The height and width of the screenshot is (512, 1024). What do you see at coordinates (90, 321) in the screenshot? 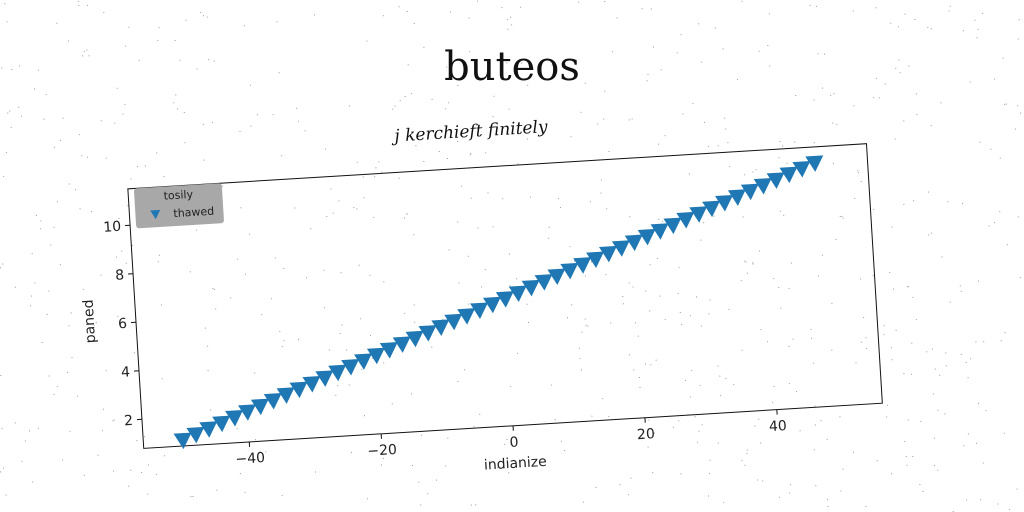
I see `y-axis-label: paned` at bounding box center [90, 321].